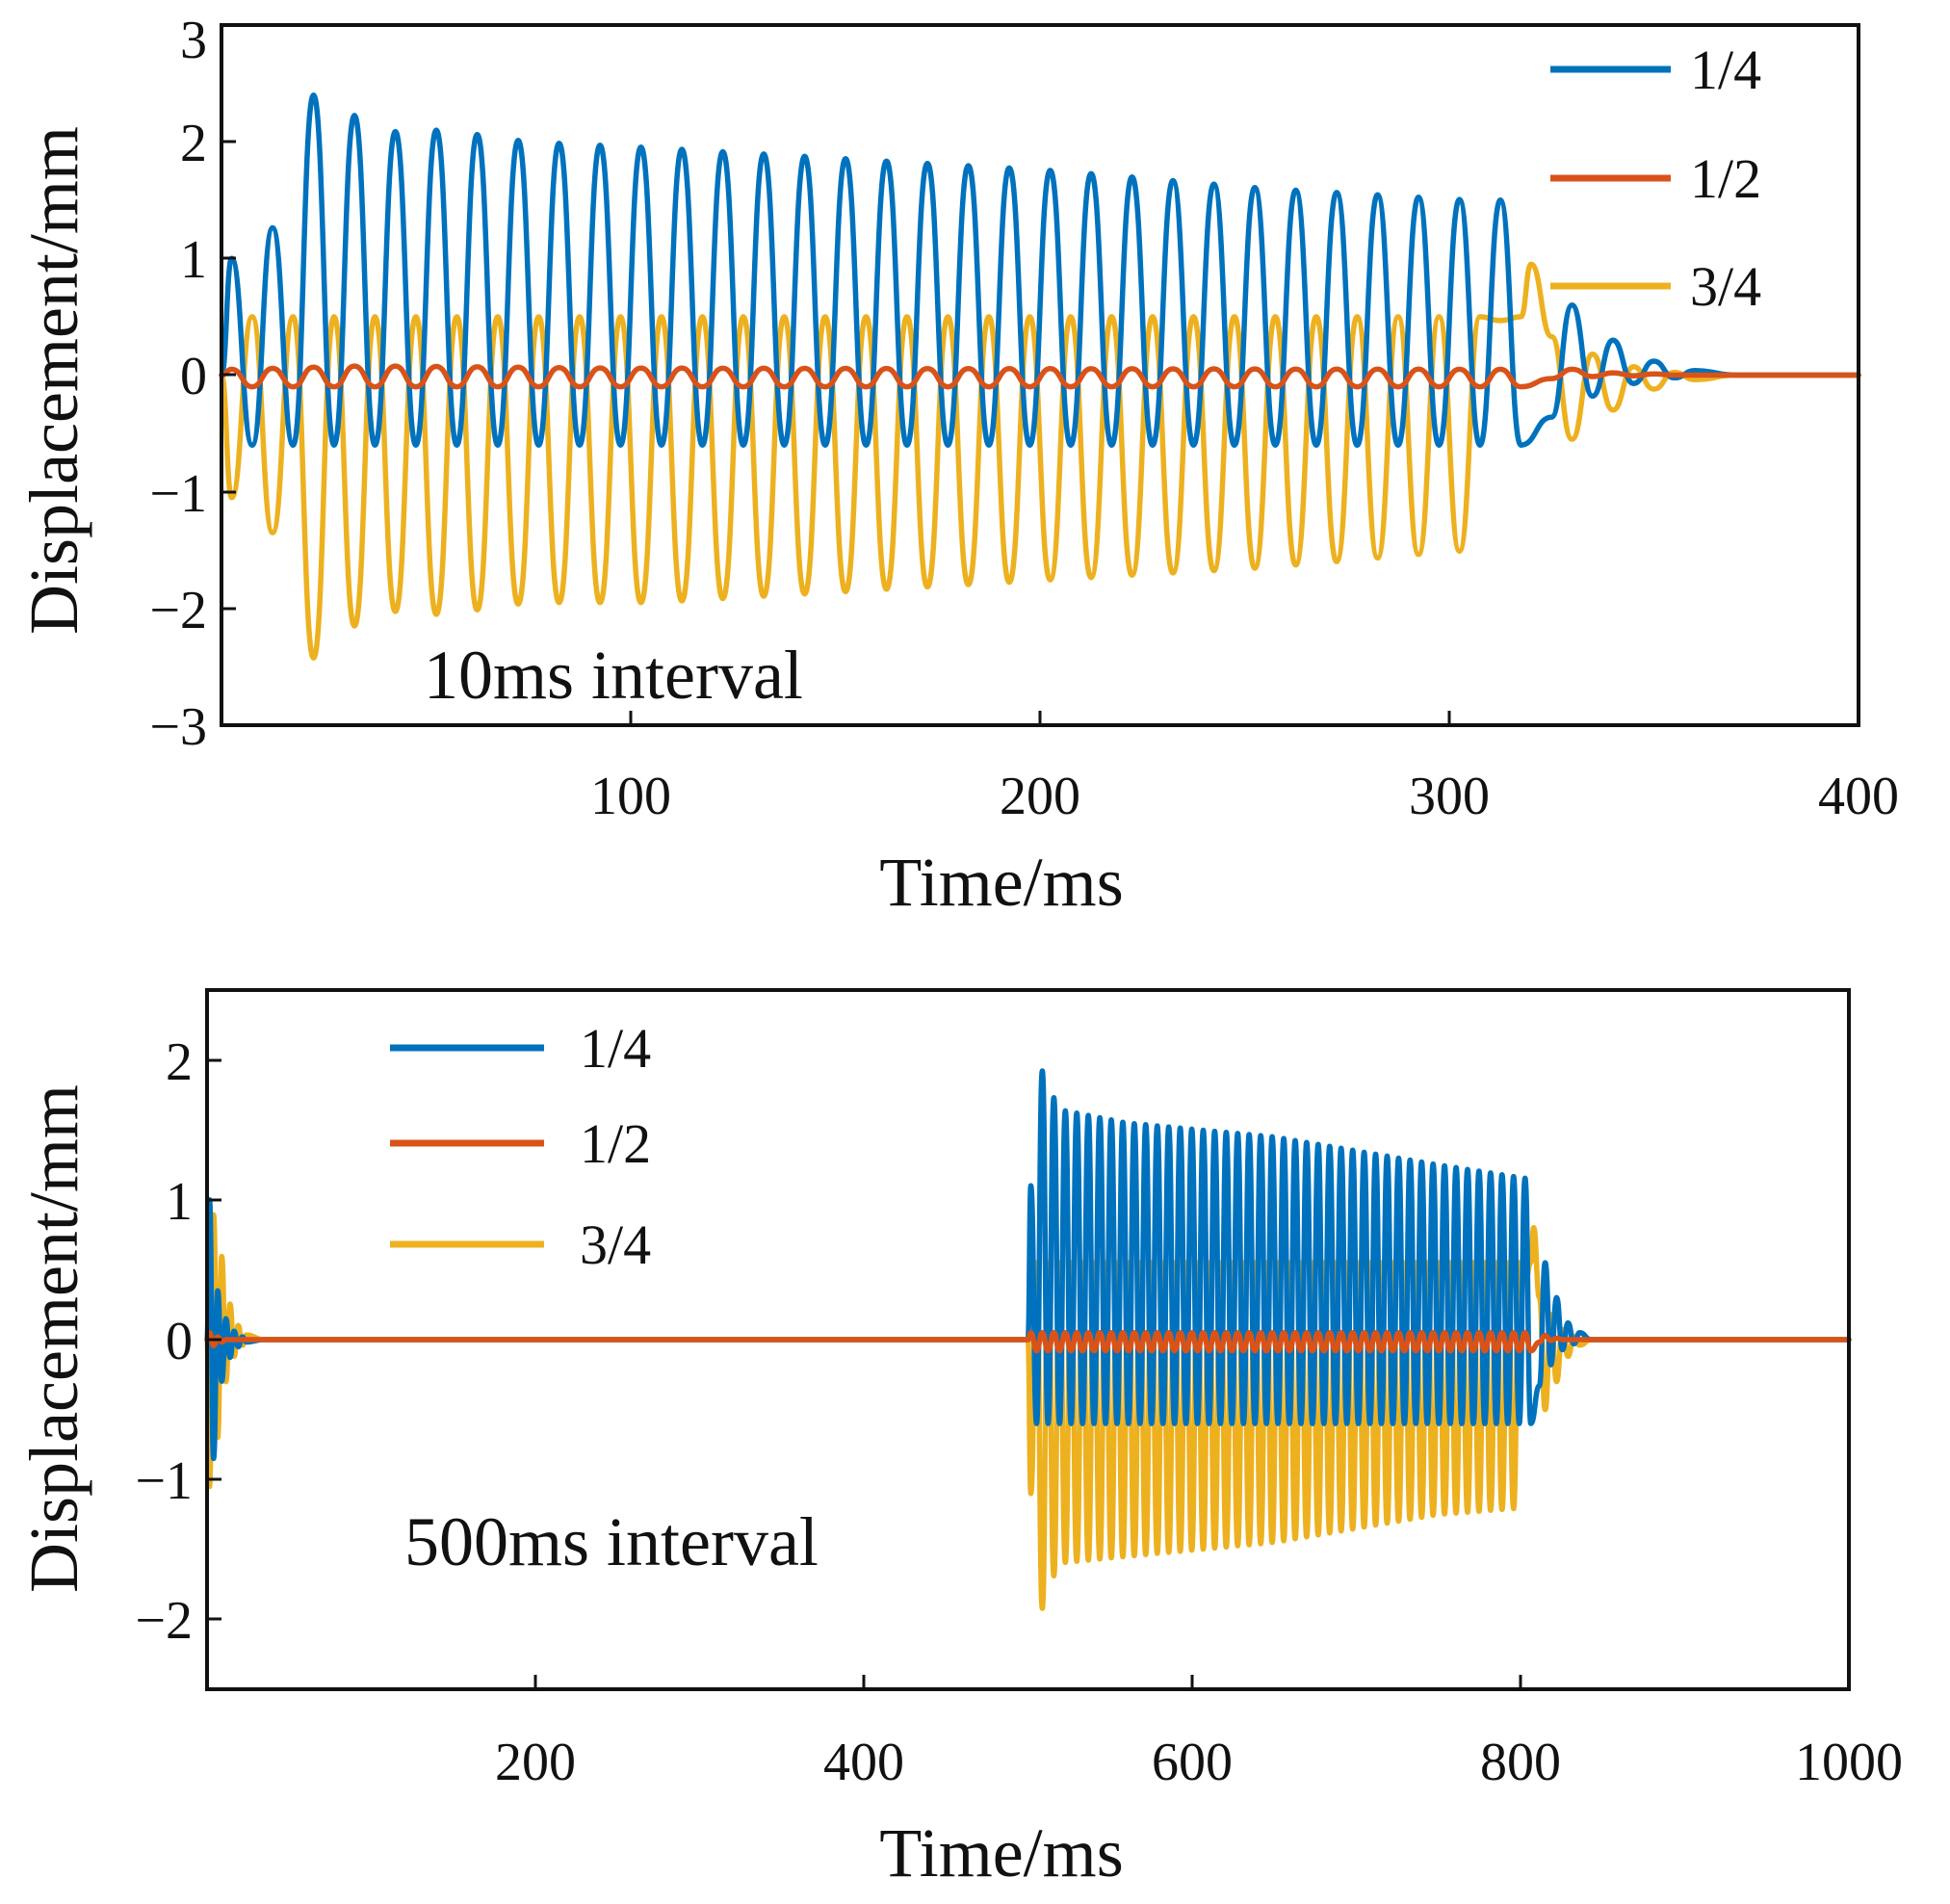  Describe the element at coordinates (179, 1202) in the screenshot. I see `bottom-y-tick-label-1: 1` at that location.